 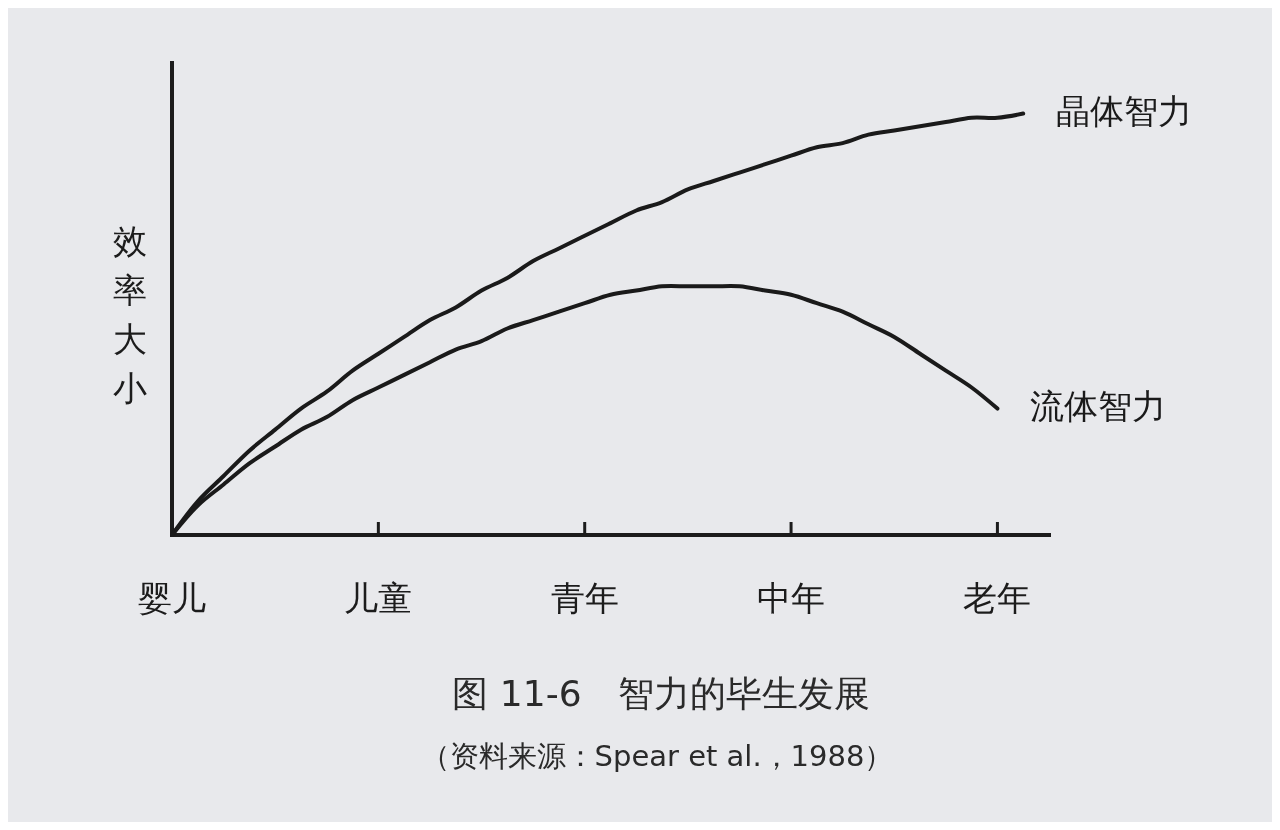 What do you see at coordinates (130, 314) in the screenshot?
I see `y-axis-title: 效率大小` at bounding box center [130, 314].